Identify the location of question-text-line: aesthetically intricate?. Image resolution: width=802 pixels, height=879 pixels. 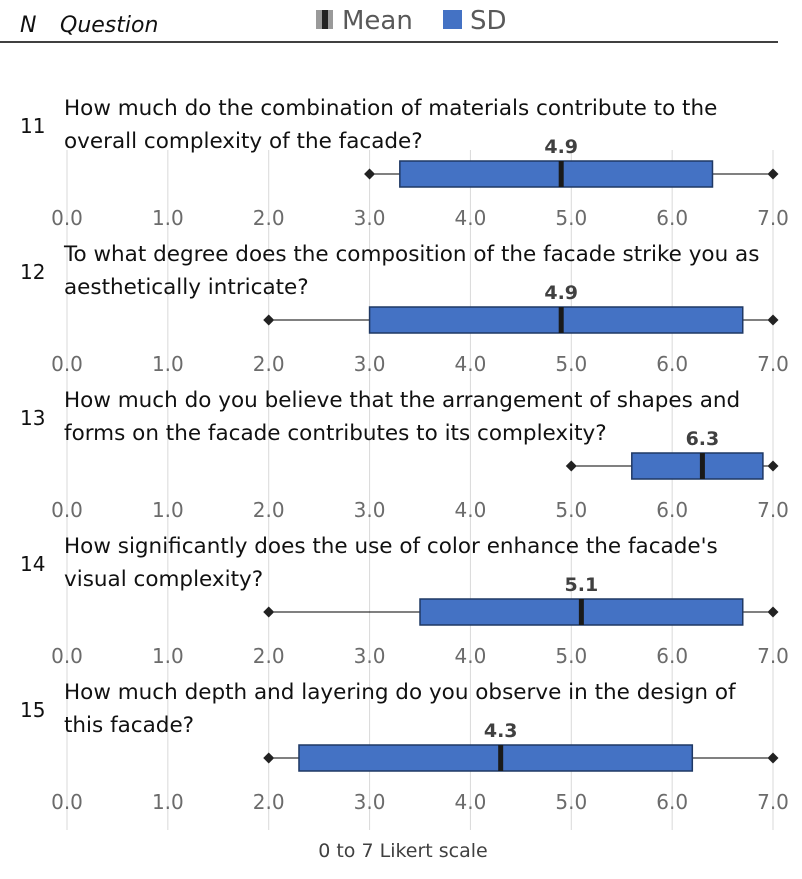
(186, 287).